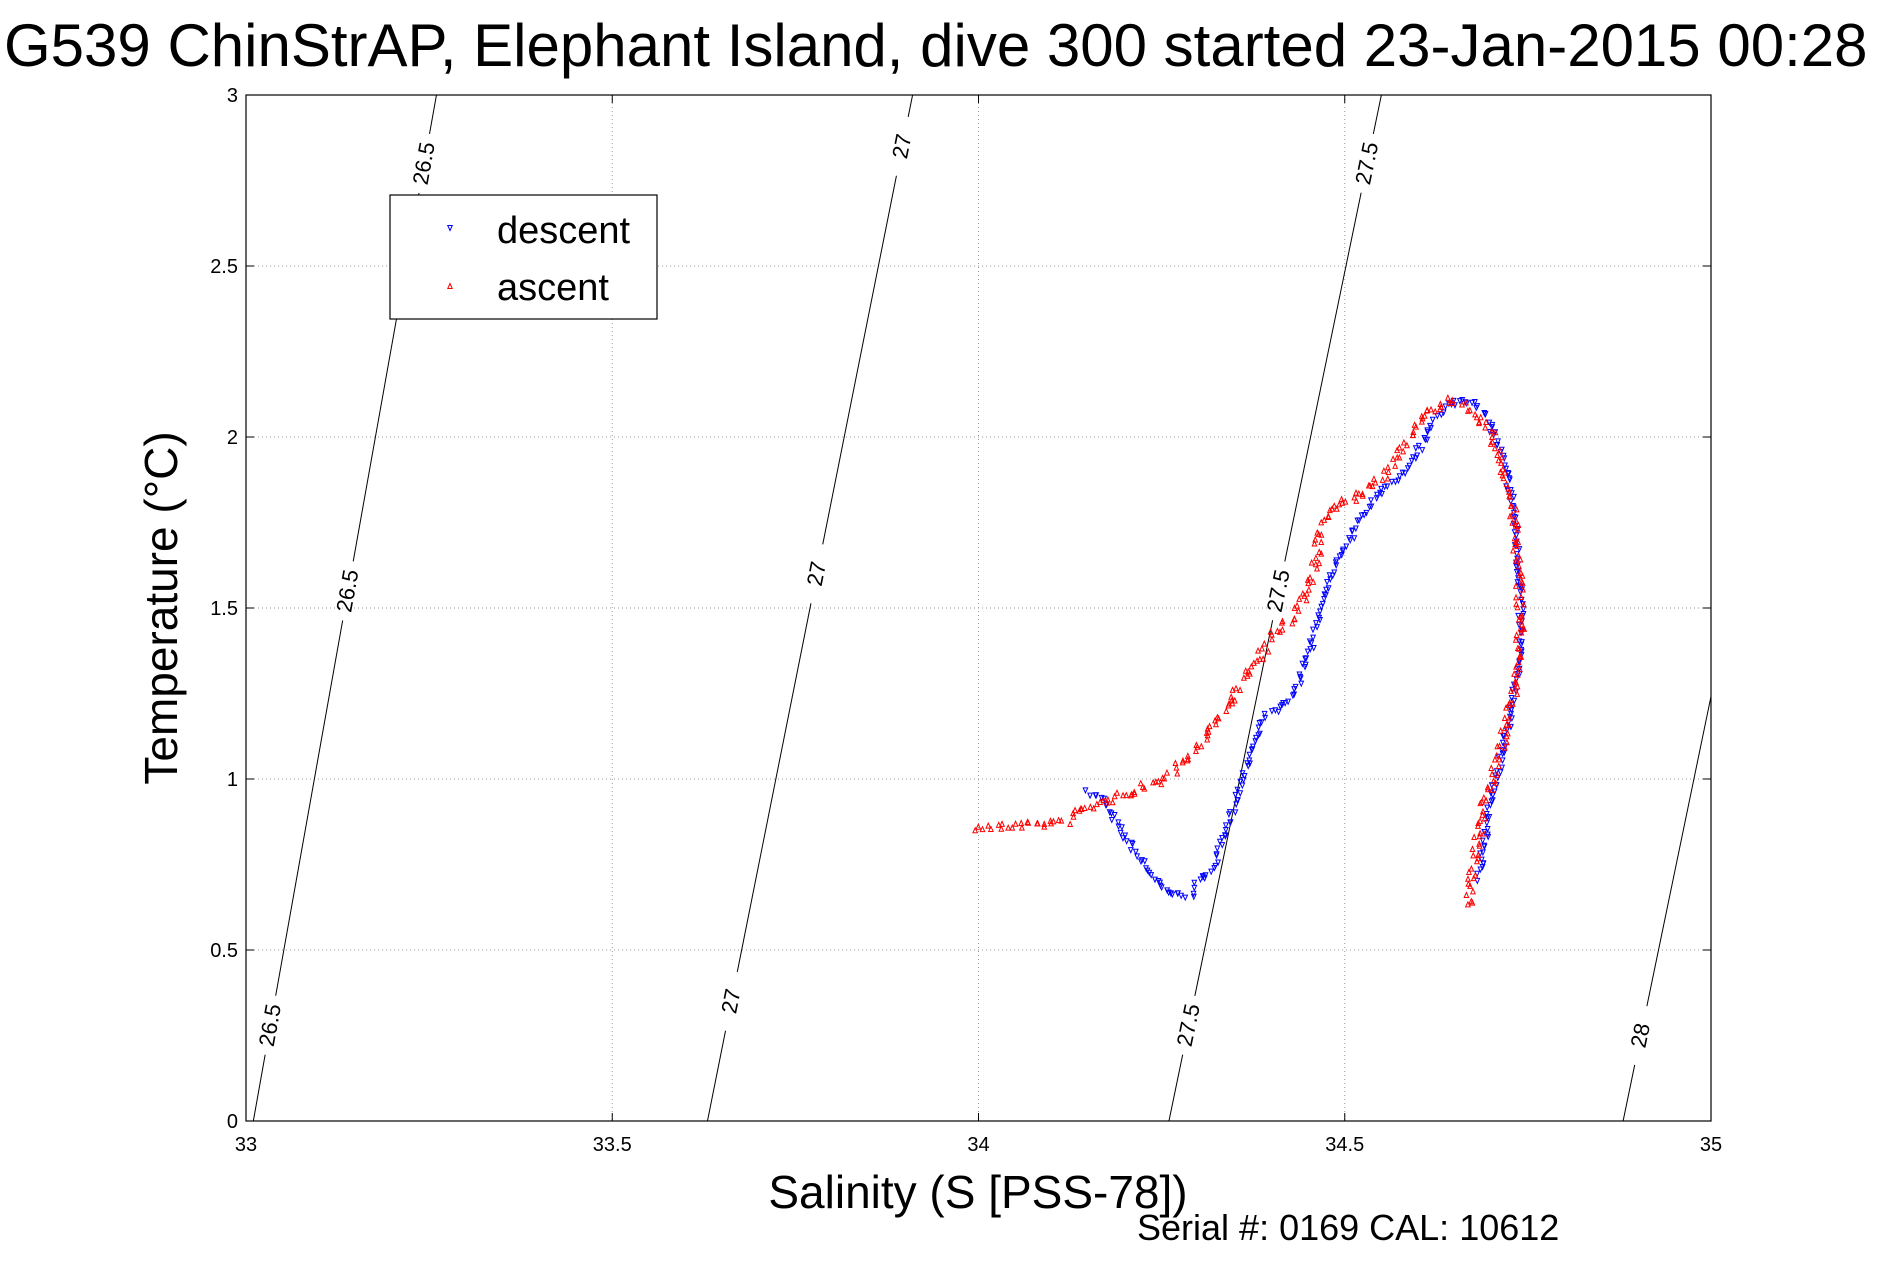 The image size is (1891, 1262). What do you see at coordinates (232, 780) in the screenshot?
I see `y-tick-label: 1` at bounding box center [232, 780].